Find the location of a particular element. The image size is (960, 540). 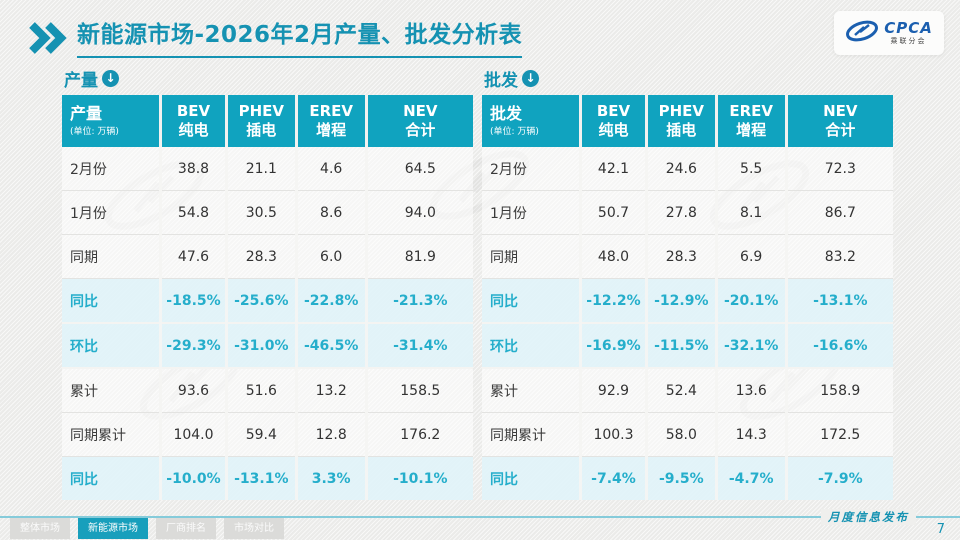

data-cell: -13.1% is located at coordinates (838, 301).